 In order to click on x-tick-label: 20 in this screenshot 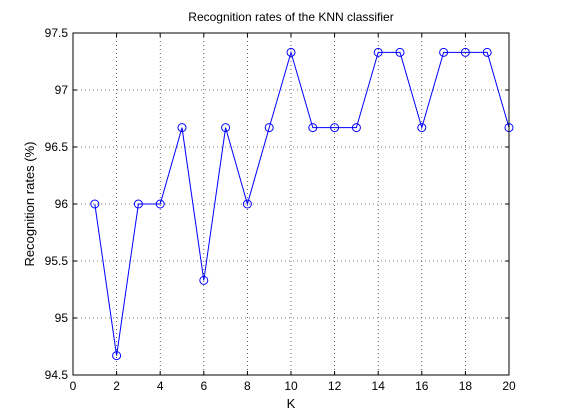, I will do `click(509, 386)`.